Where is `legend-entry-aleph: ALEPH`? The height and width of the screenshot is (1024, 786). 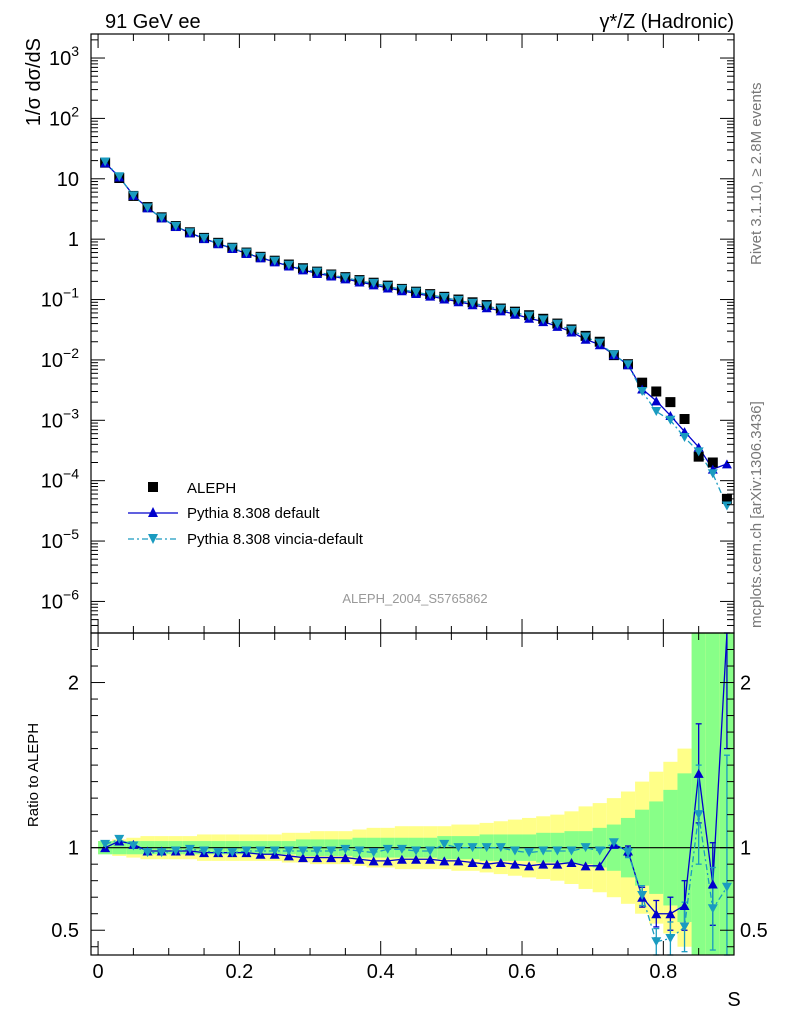 legend-entry-aleph: ALEPH is located at coordinates (211, 488).